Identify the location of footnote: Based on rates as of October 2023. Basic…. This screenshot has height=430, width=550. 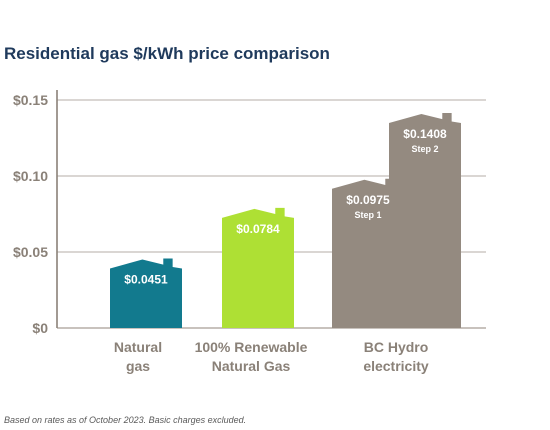
(125, 420).